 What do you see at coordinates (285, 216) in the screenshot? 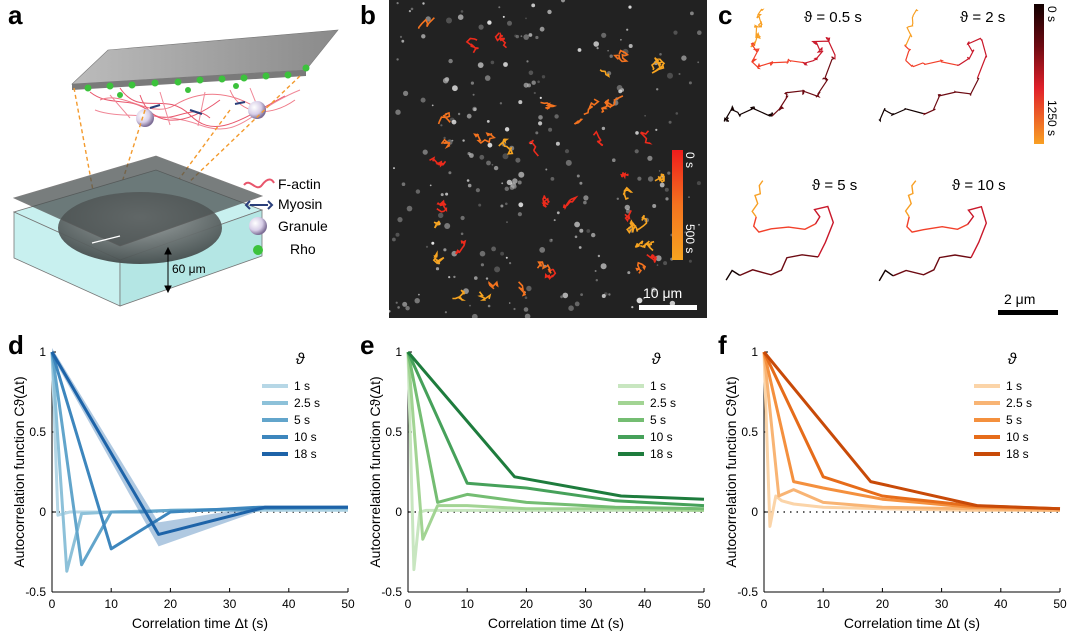
I see `schematic-legend: F-actin Myosin Granule Rho` at bounding box center [285, 216].